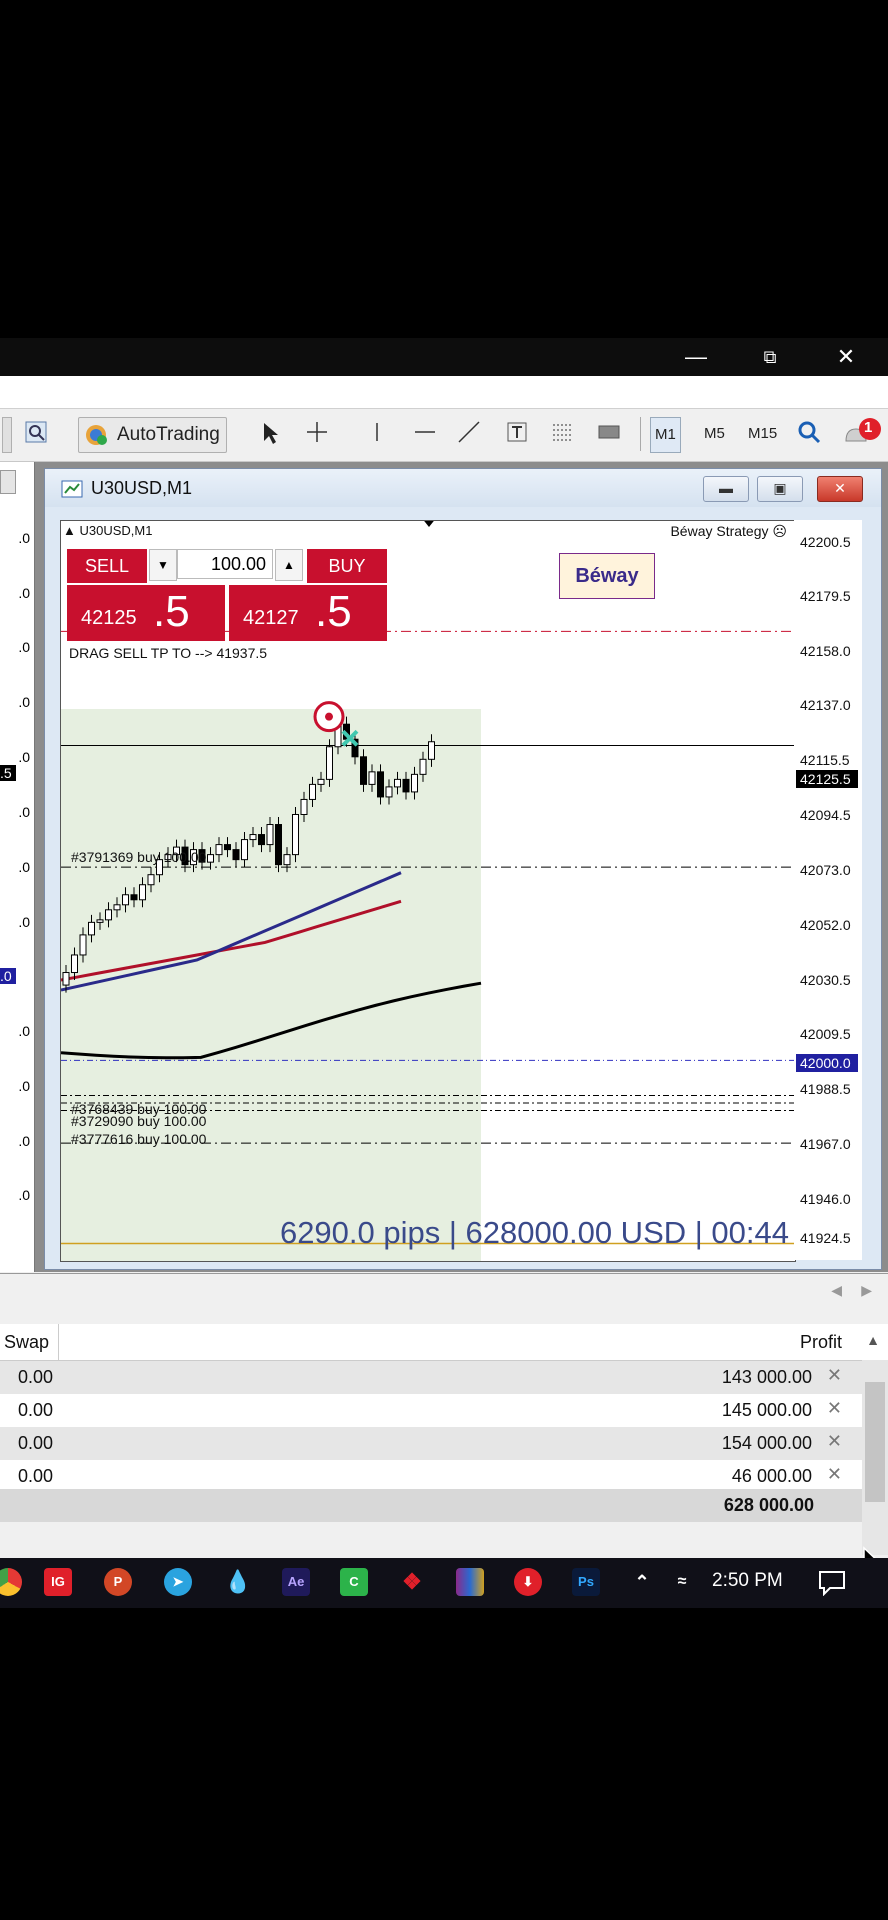 This screenshot has height=1920, width=888. Describe the element at coordinates (766, 1443) in the screenshot. I see `profit-cell: 154 000.00` at that location.